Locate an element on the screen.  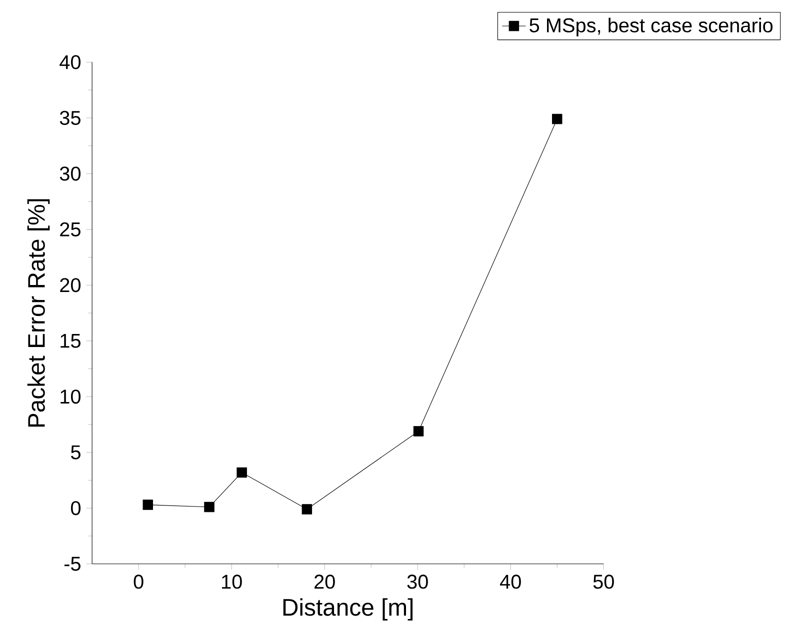
x-axis-title: Distance [m] is located at coordinates (348, 609).